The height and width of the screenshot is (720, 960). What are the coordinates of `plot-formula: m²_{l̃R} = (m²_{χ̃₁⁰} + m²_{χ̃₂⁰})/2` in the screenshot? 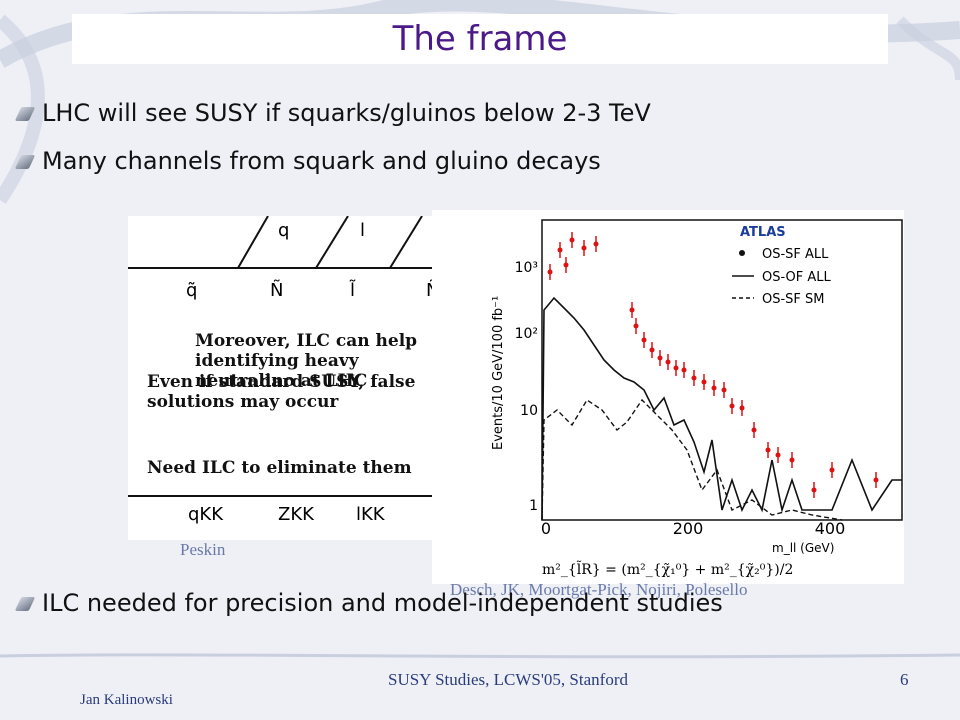 It's located at (667, 569).